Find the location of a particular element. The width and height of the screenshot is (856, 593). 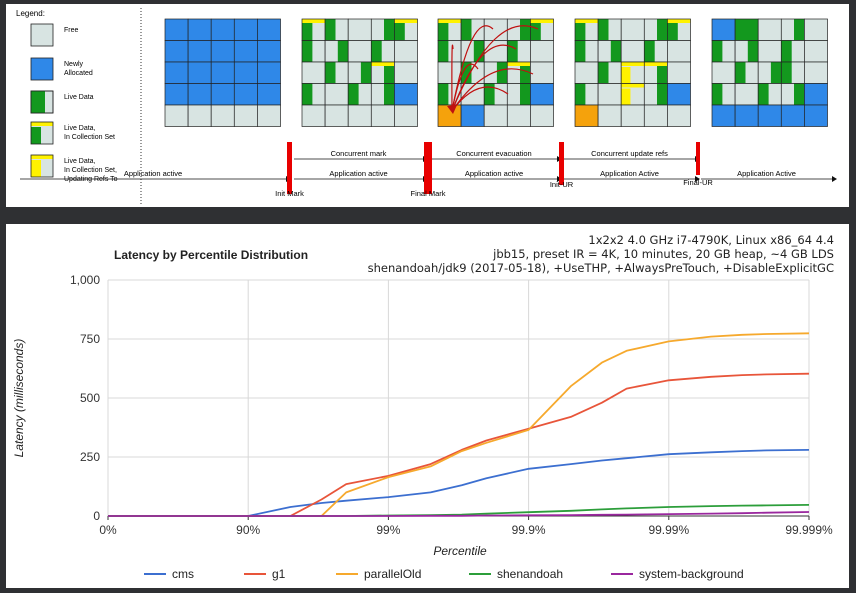

legend-label: Newly is located at coordinates (74, 64).